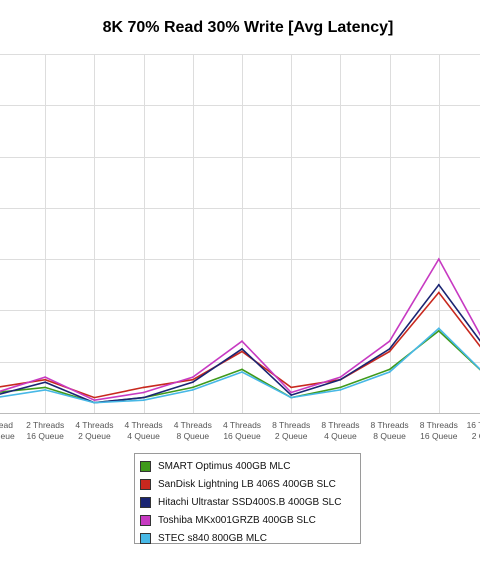 The width and height of the screenshot is (480, 568). What do you see at coordinates (237, 520) in the screenshot?
I see `legend-label: Toshiba MKx001GRZB 400GB SLC` at bounding box center [237, 520].